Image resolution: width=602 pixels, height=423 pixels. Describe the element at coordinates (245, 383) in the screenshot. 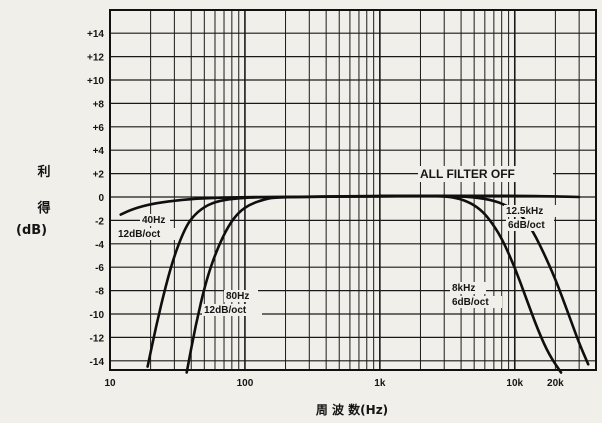

I see `x-tick-label: 100` at that location.